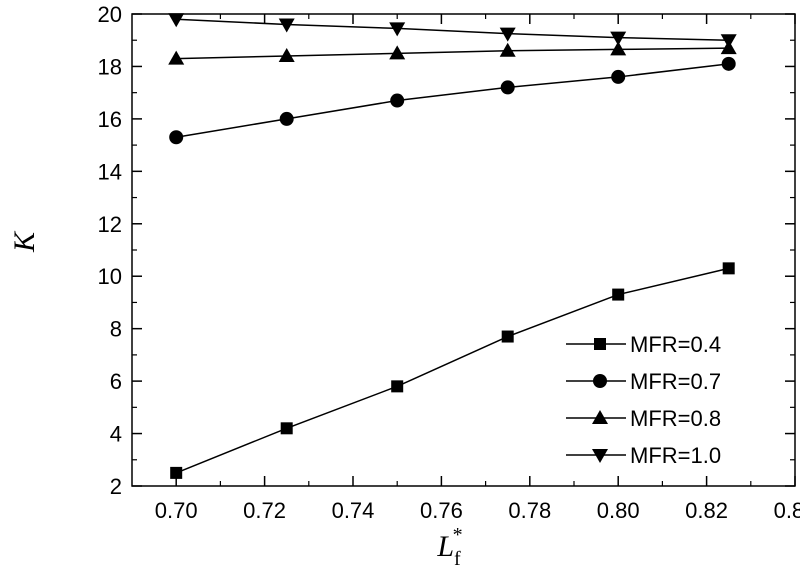 This screenshot has width=800, height=576. I want to click on y-tick-label: 4, so click(116, 434).